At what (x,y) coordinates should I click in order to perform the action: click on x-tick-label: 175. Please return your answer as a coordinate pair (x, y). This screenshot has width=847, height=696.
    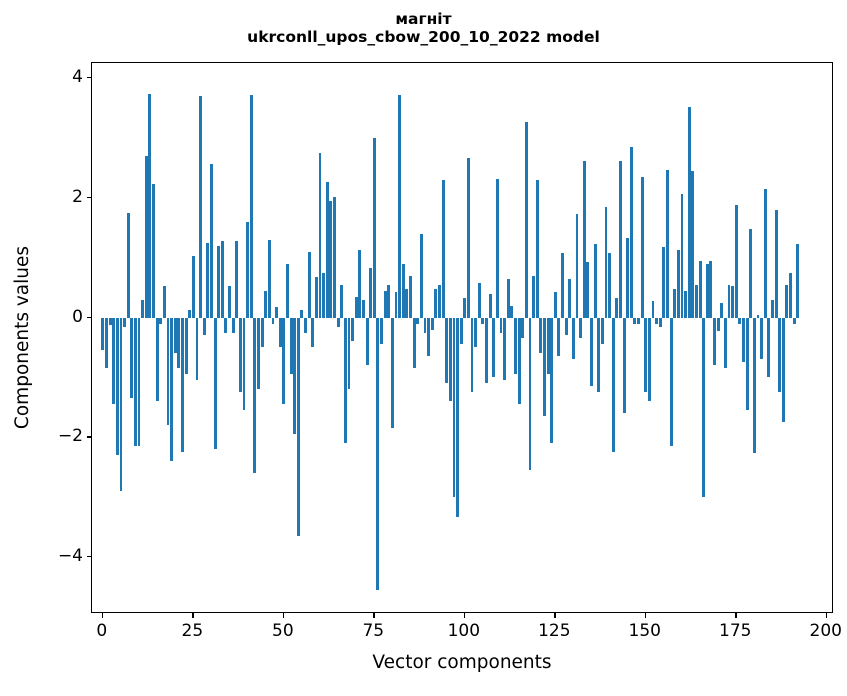
    Looking at the image, I should click on (735, 631).